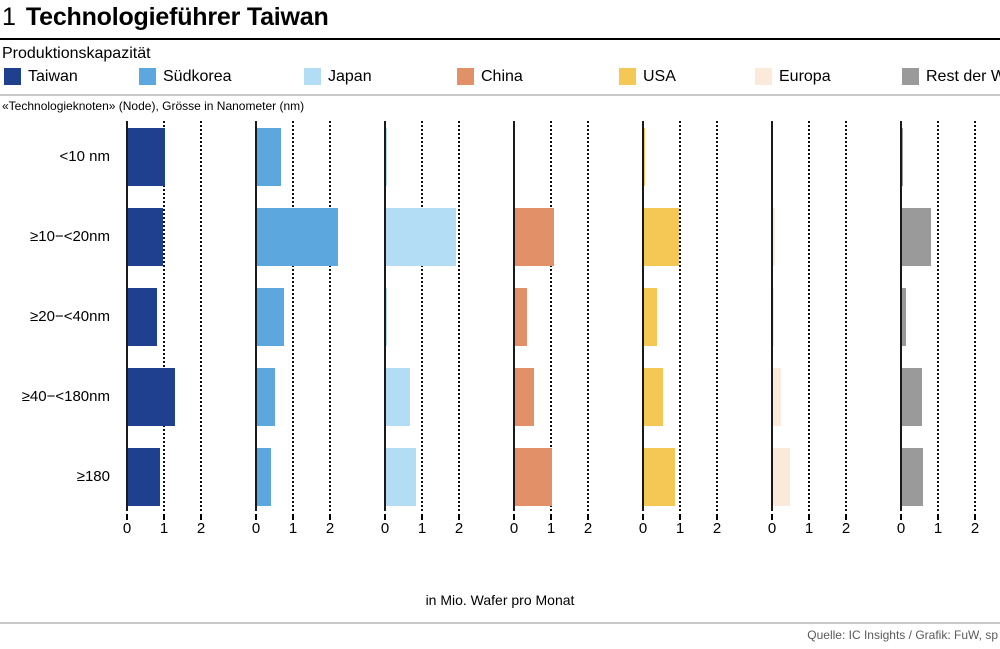  What do you see at coordinates (813, 326) in the screenshot?
I see `panel-europa: 0 1 2` at bounding box center [813, 326].